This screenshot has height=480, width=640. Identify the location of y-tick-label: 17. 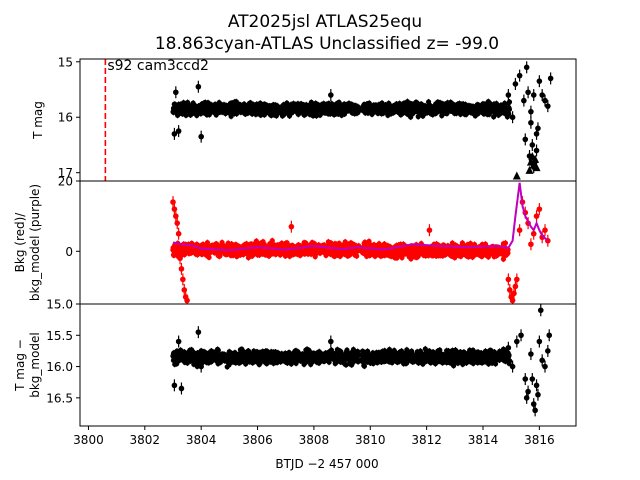
(65, 173).